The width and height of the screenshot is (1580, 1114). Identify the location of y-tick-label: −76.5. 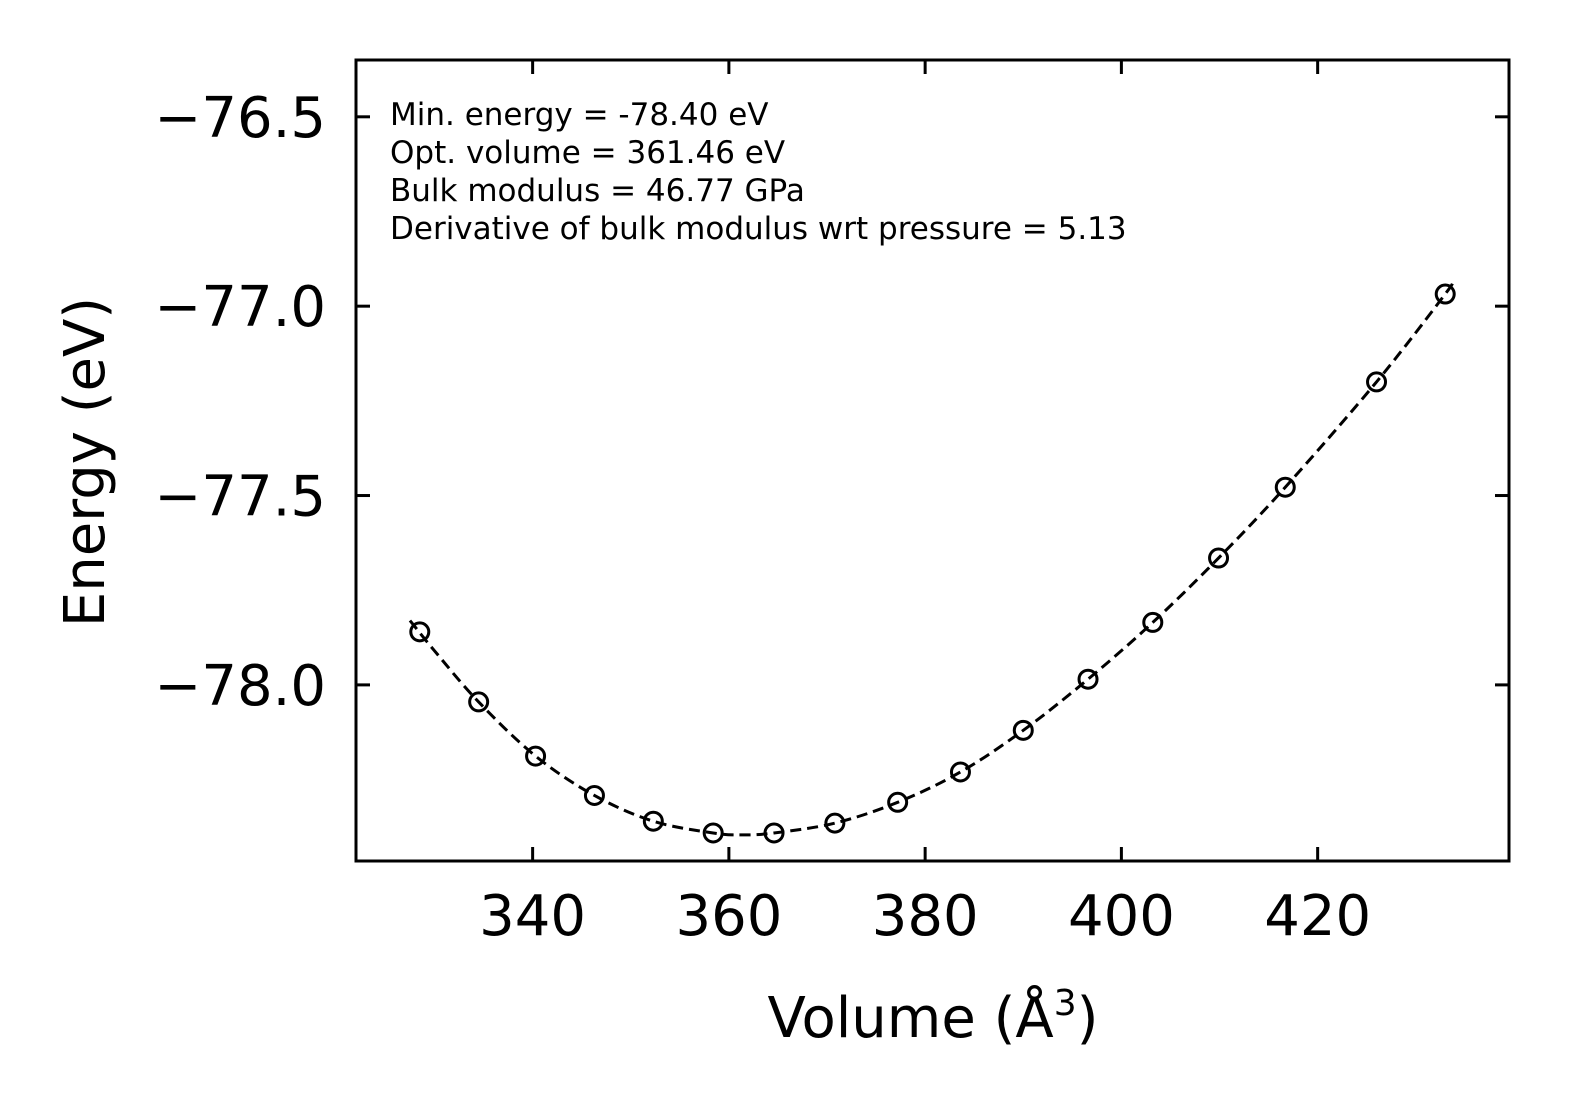
(240, 118).